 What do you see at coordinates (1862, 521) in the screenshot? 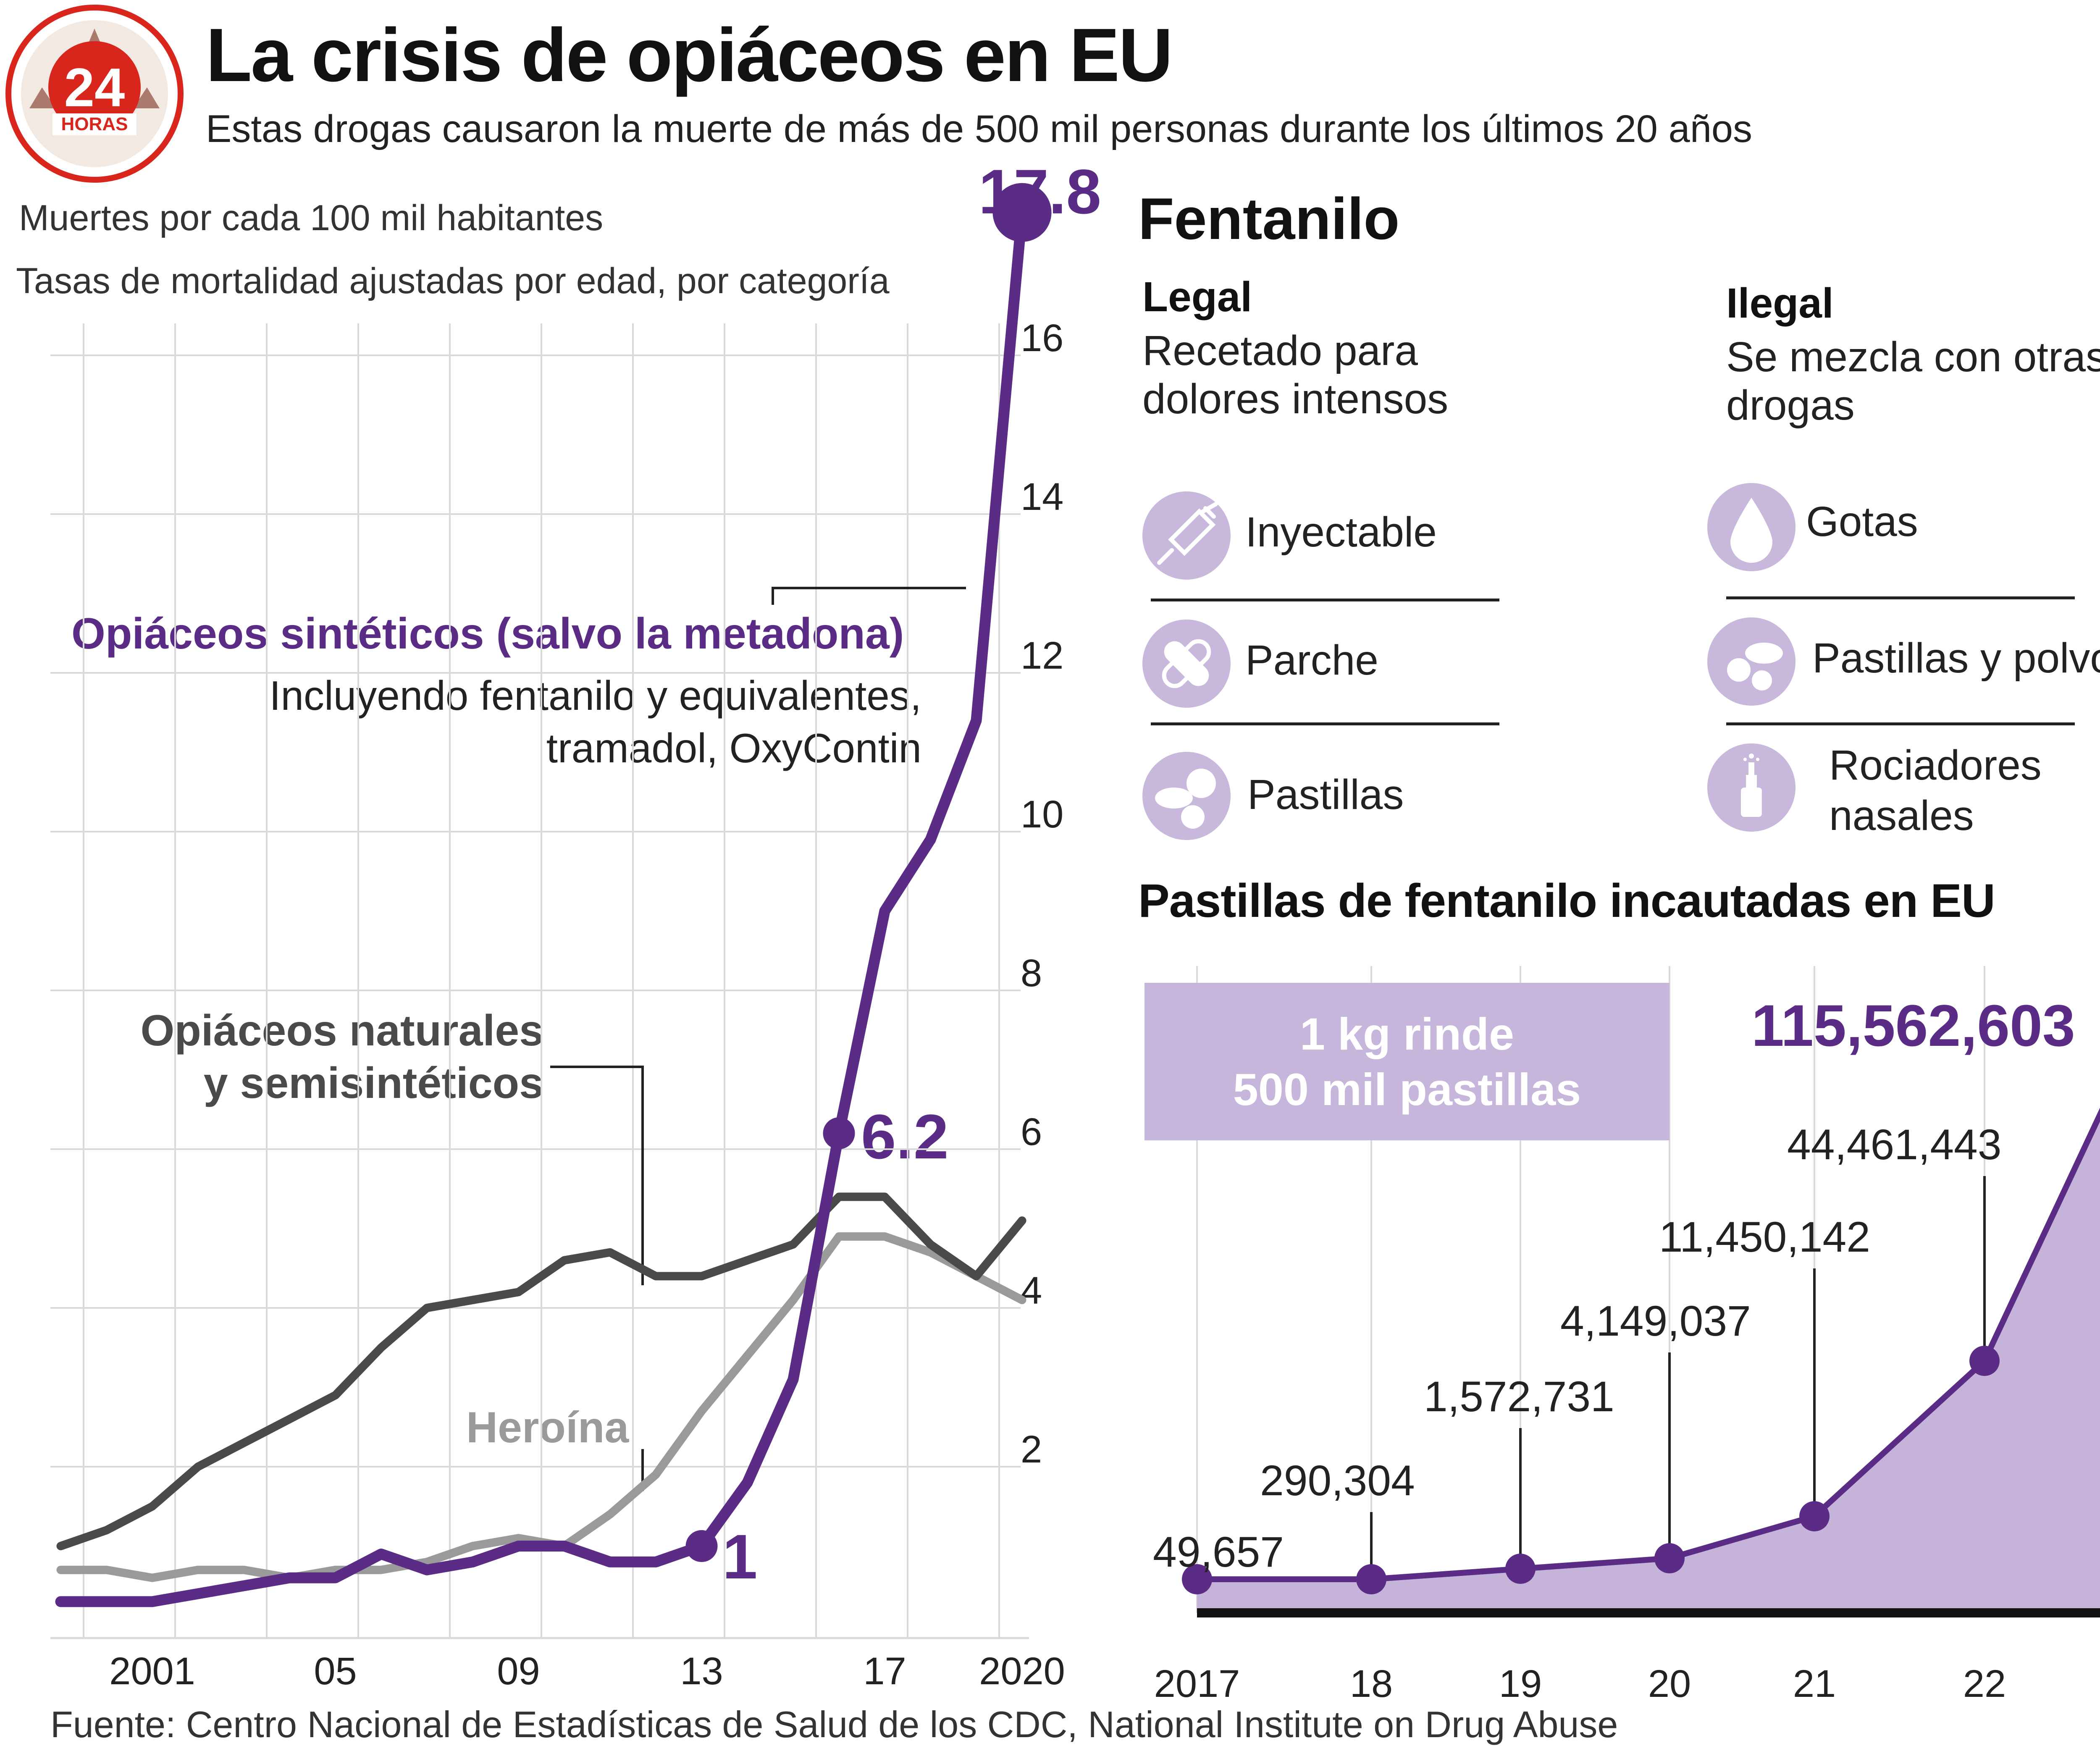
I see `illegal-item-label: Gotas` at bounding box center [1862, 521].